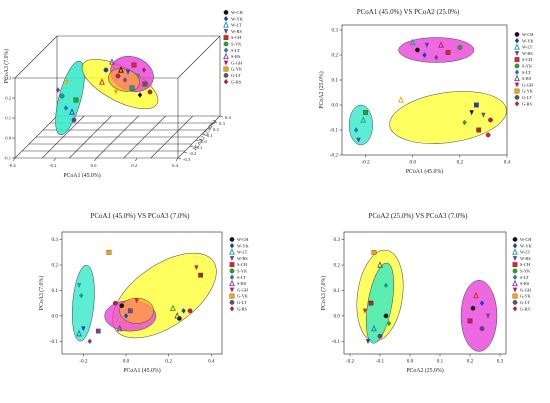 This screenshot has height=403, width=550. Describe the element at coordinates (528, 40) in the screenshot. I see `legend-label: W-YK` at that location.